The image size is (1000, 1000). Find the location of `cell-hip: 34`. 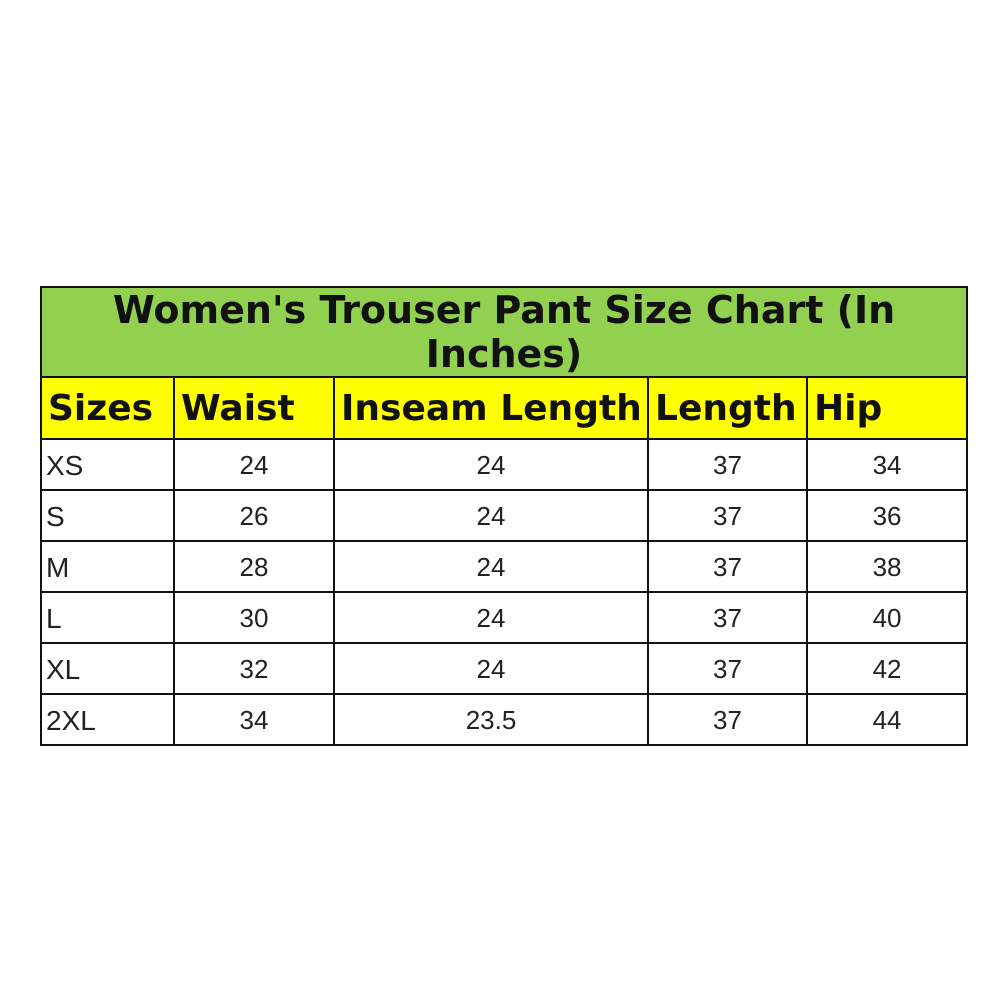

cell-hip: 34 is located at coordinates (887, 464).